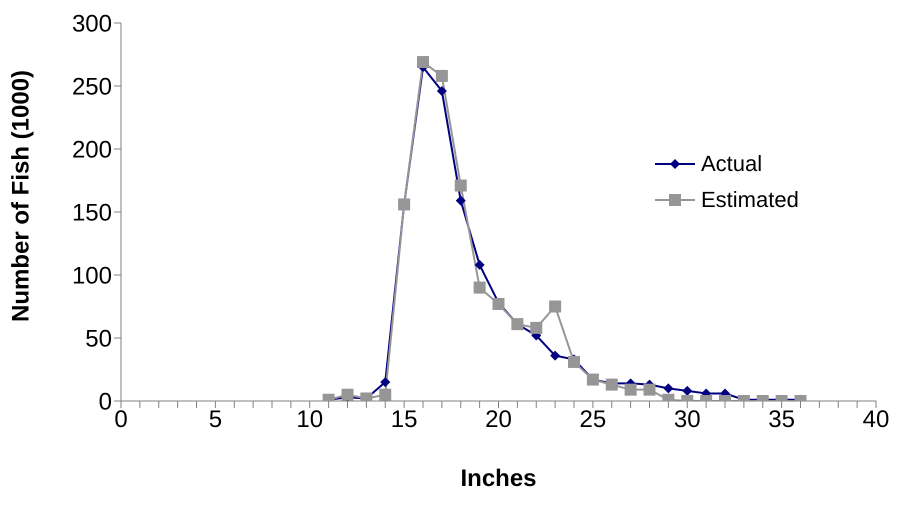 This screenshot has height=506, width=911. I want to click on x-tick-label: 35, so click(781, 420).